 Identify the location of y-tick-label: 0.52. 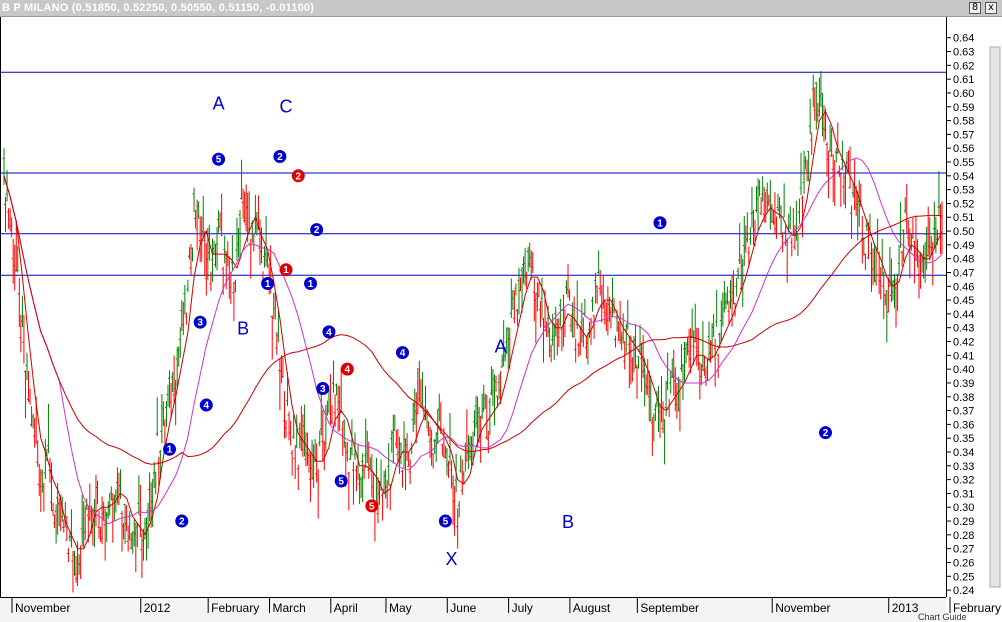
(963, 204).